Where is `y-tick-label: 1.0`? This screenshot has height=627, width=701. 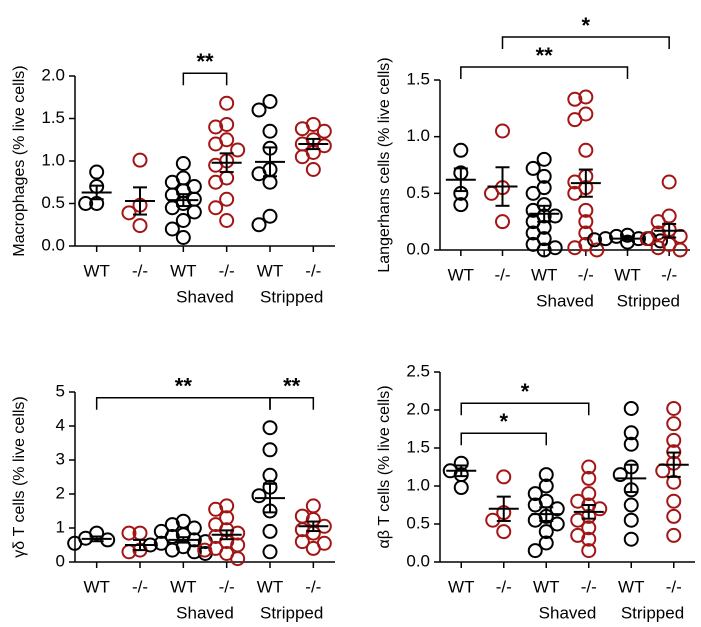 y-tick-label: 1.0 is located at coordinates (418, 135).